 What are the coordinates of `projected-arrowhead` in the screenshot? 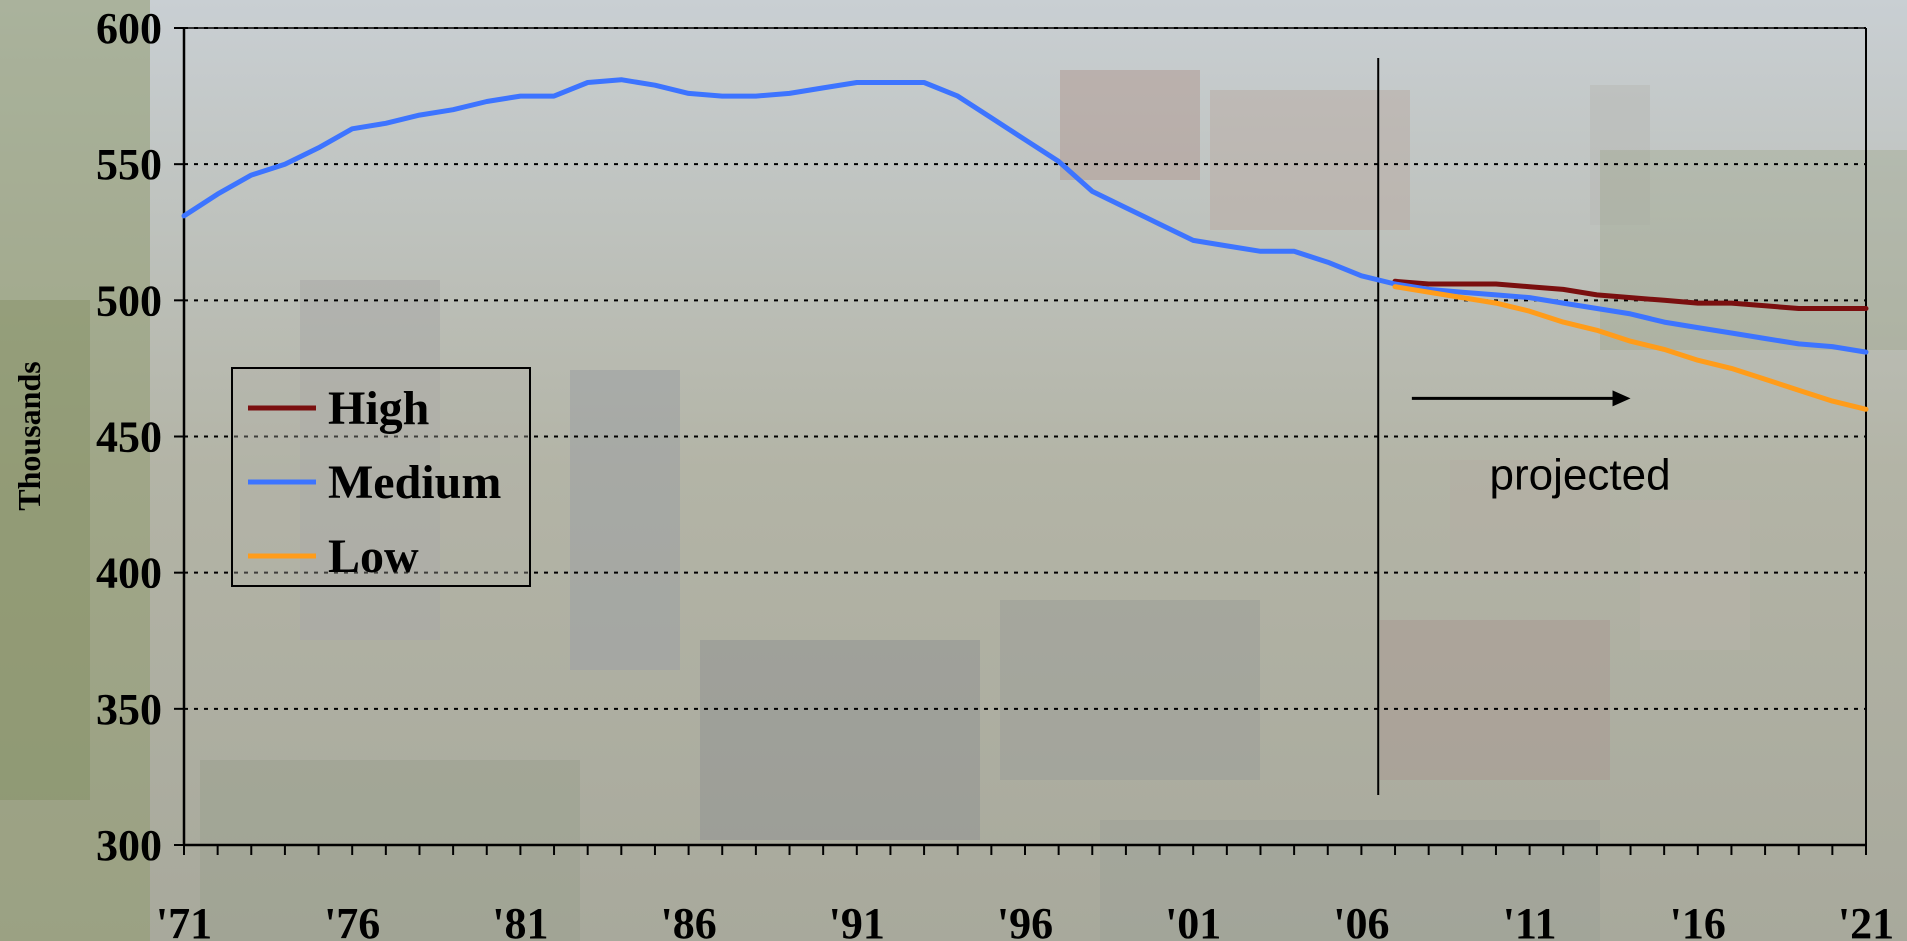 It's located at (1621, 398).